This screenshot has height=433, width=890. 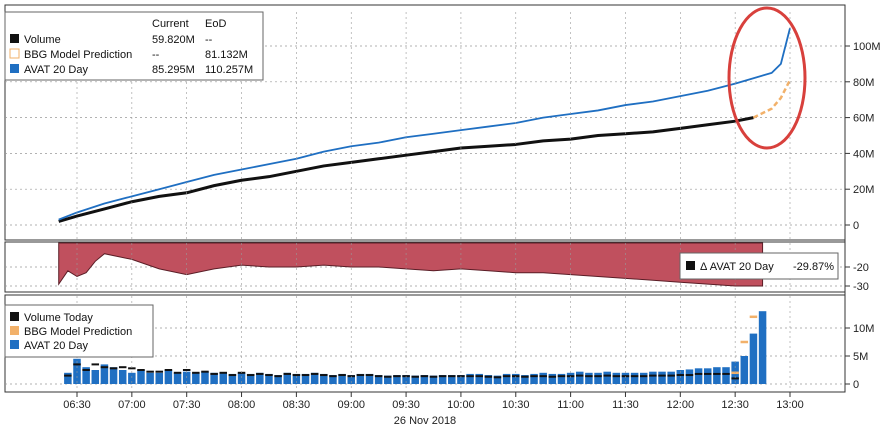 I want to click on middle-panel-y-ticks: -20 -30, so click(x=857, y=277).